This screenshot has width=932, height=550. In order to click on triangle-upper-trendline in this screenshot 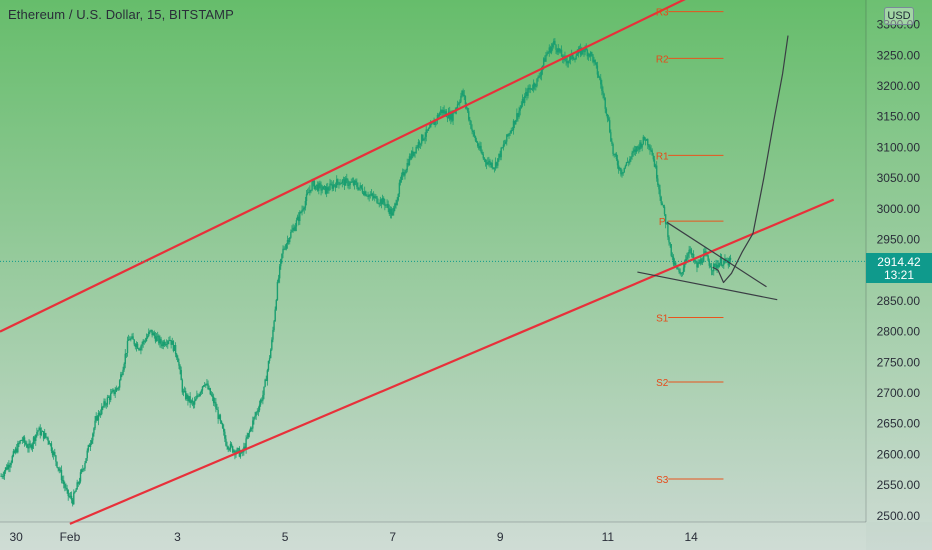, I will do `click(716, 254)`.